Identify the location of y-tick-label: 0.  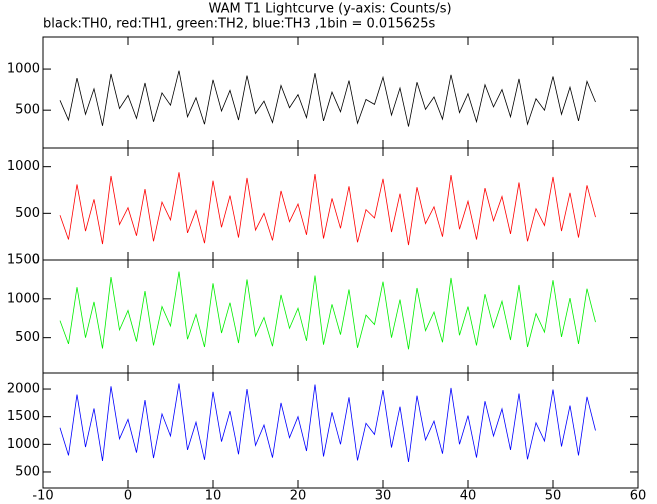
(36, 260).